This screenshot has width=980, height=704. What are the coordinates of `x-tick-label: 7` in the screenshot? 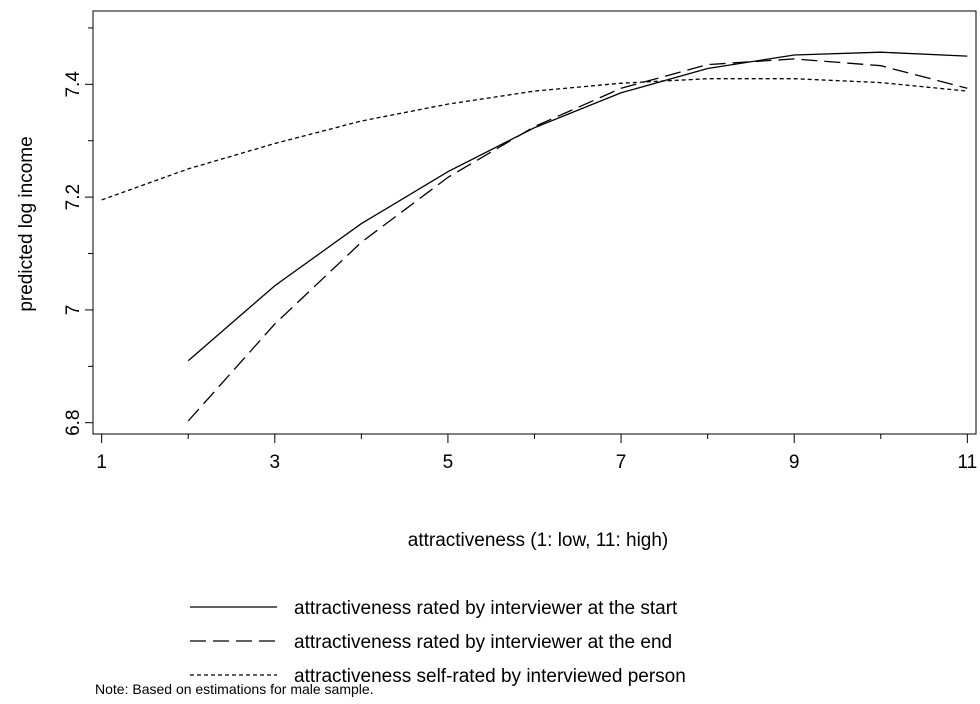 It's located at (621, 462).